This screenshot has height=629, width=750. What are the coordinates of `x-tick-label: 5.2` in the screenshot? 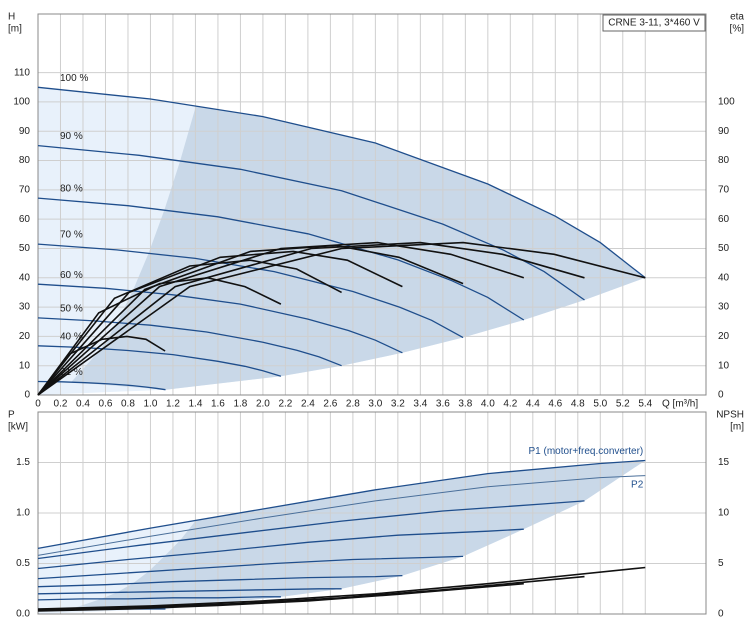 It's located at (623, 404).